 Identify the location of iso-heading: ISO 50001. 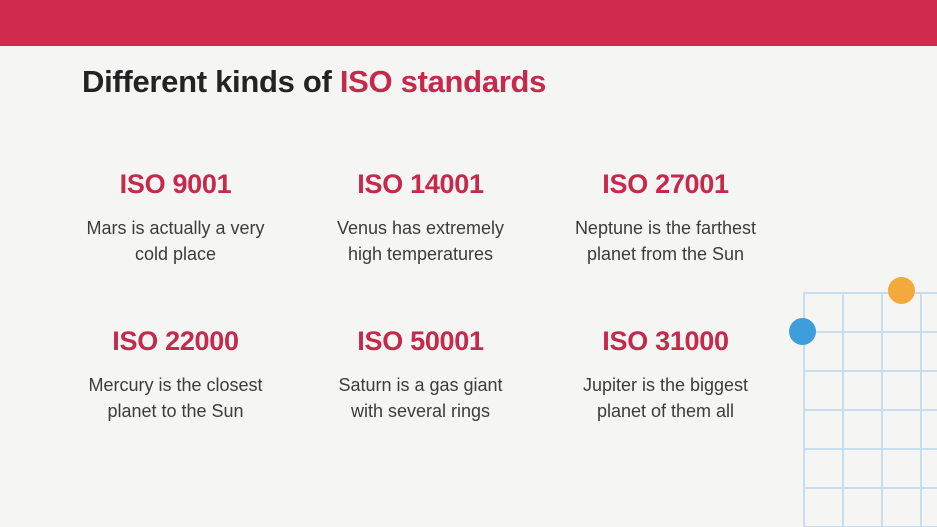
(420, 341).